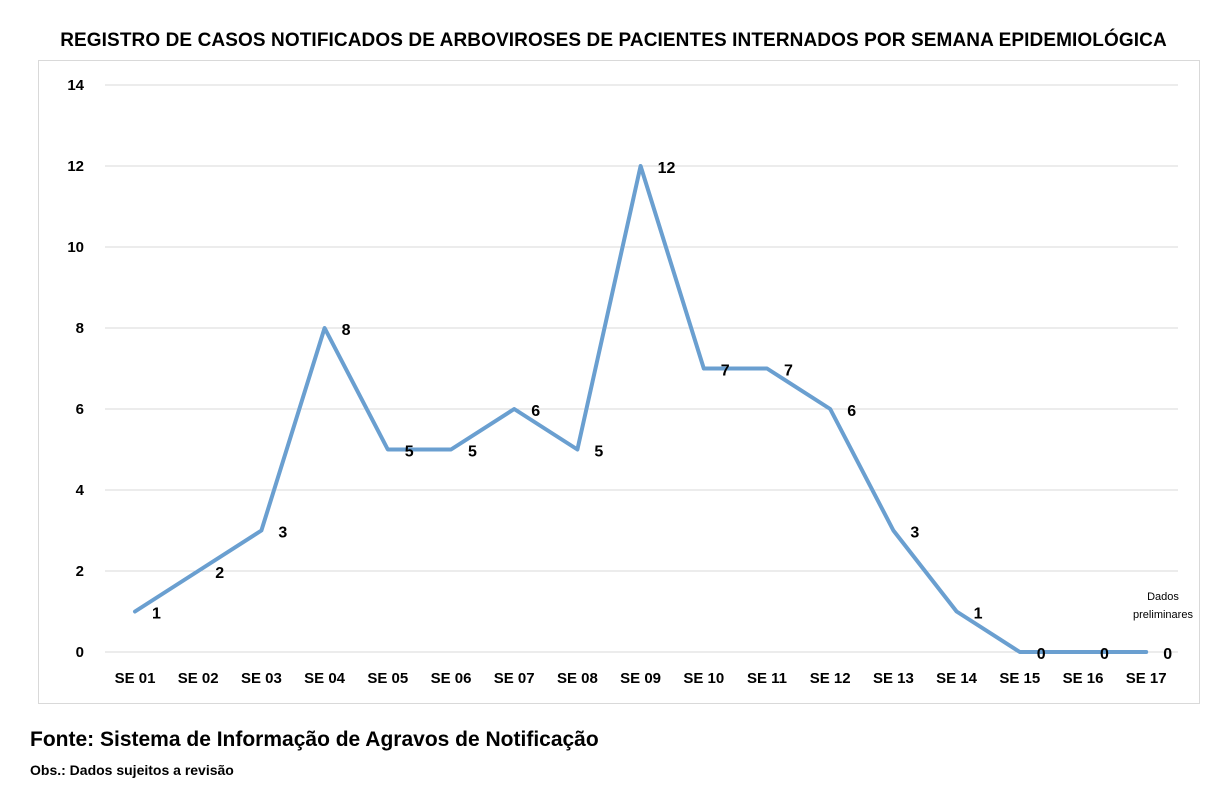 This screenshot has width=1227, height=805. What do you see at coordinates (1146, 678) in the screenshot?
I see `x-tick-label: SE 17` at bounding box center [1146, 678].